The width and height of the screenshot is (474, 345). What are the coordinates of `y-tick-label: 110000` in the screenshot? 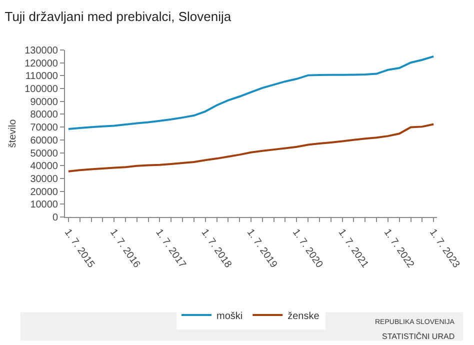 It's located at (41, 76).